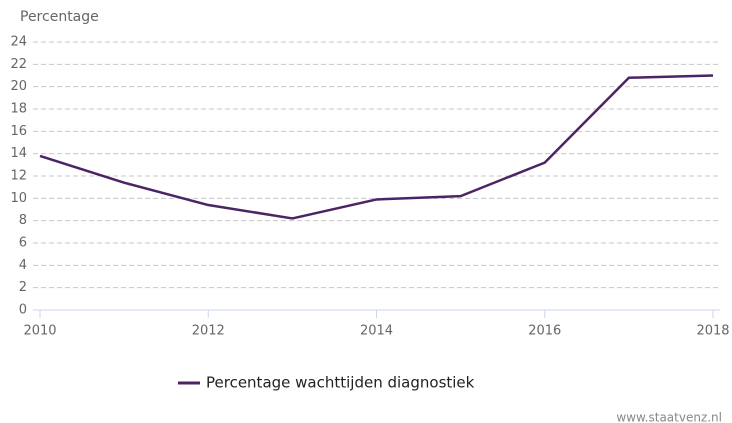 The image size is (732, 423). Describe the element at coordinates (39, 331) in the screenshot. I see `x-tick-label: 2010` at that location.